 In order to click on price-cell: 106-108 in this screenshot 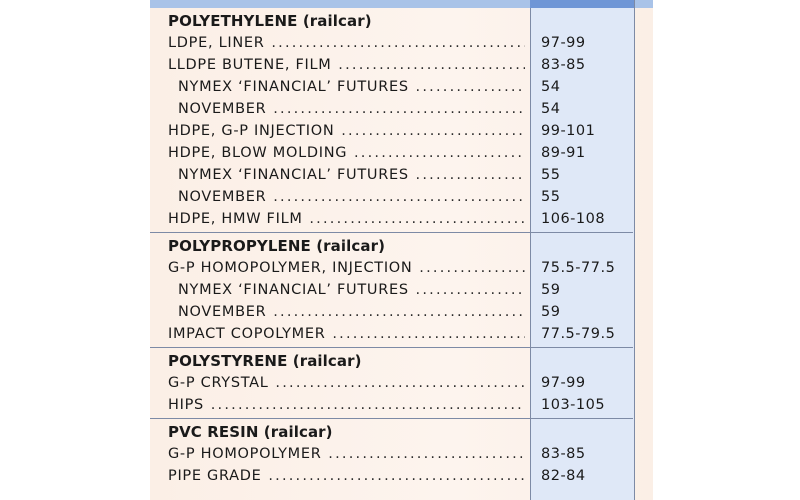, I will do `click(573, 219)`.